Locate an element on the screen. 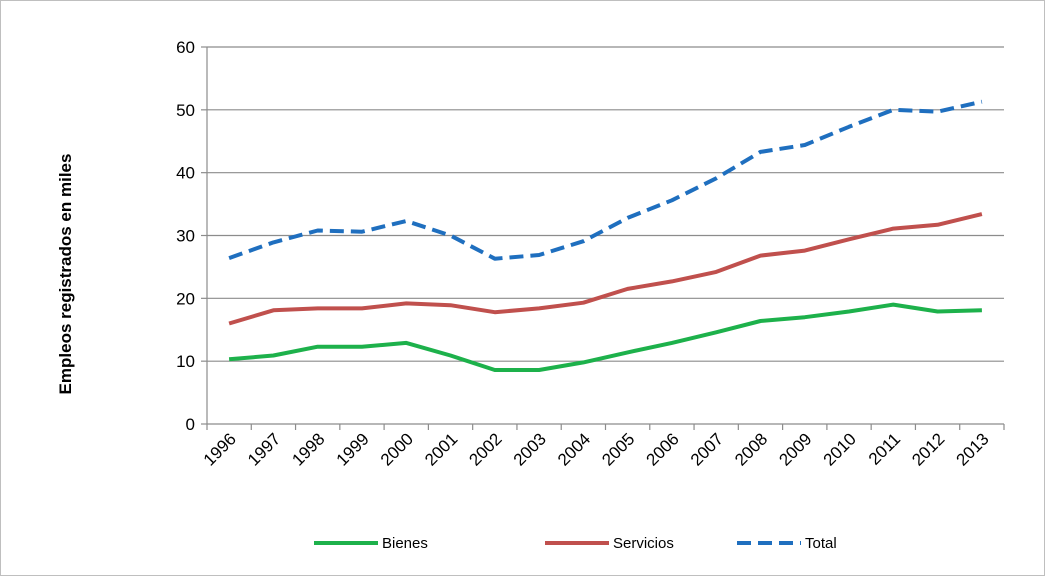  x-tick-label: 2007 is located at coordinates (707, 449).